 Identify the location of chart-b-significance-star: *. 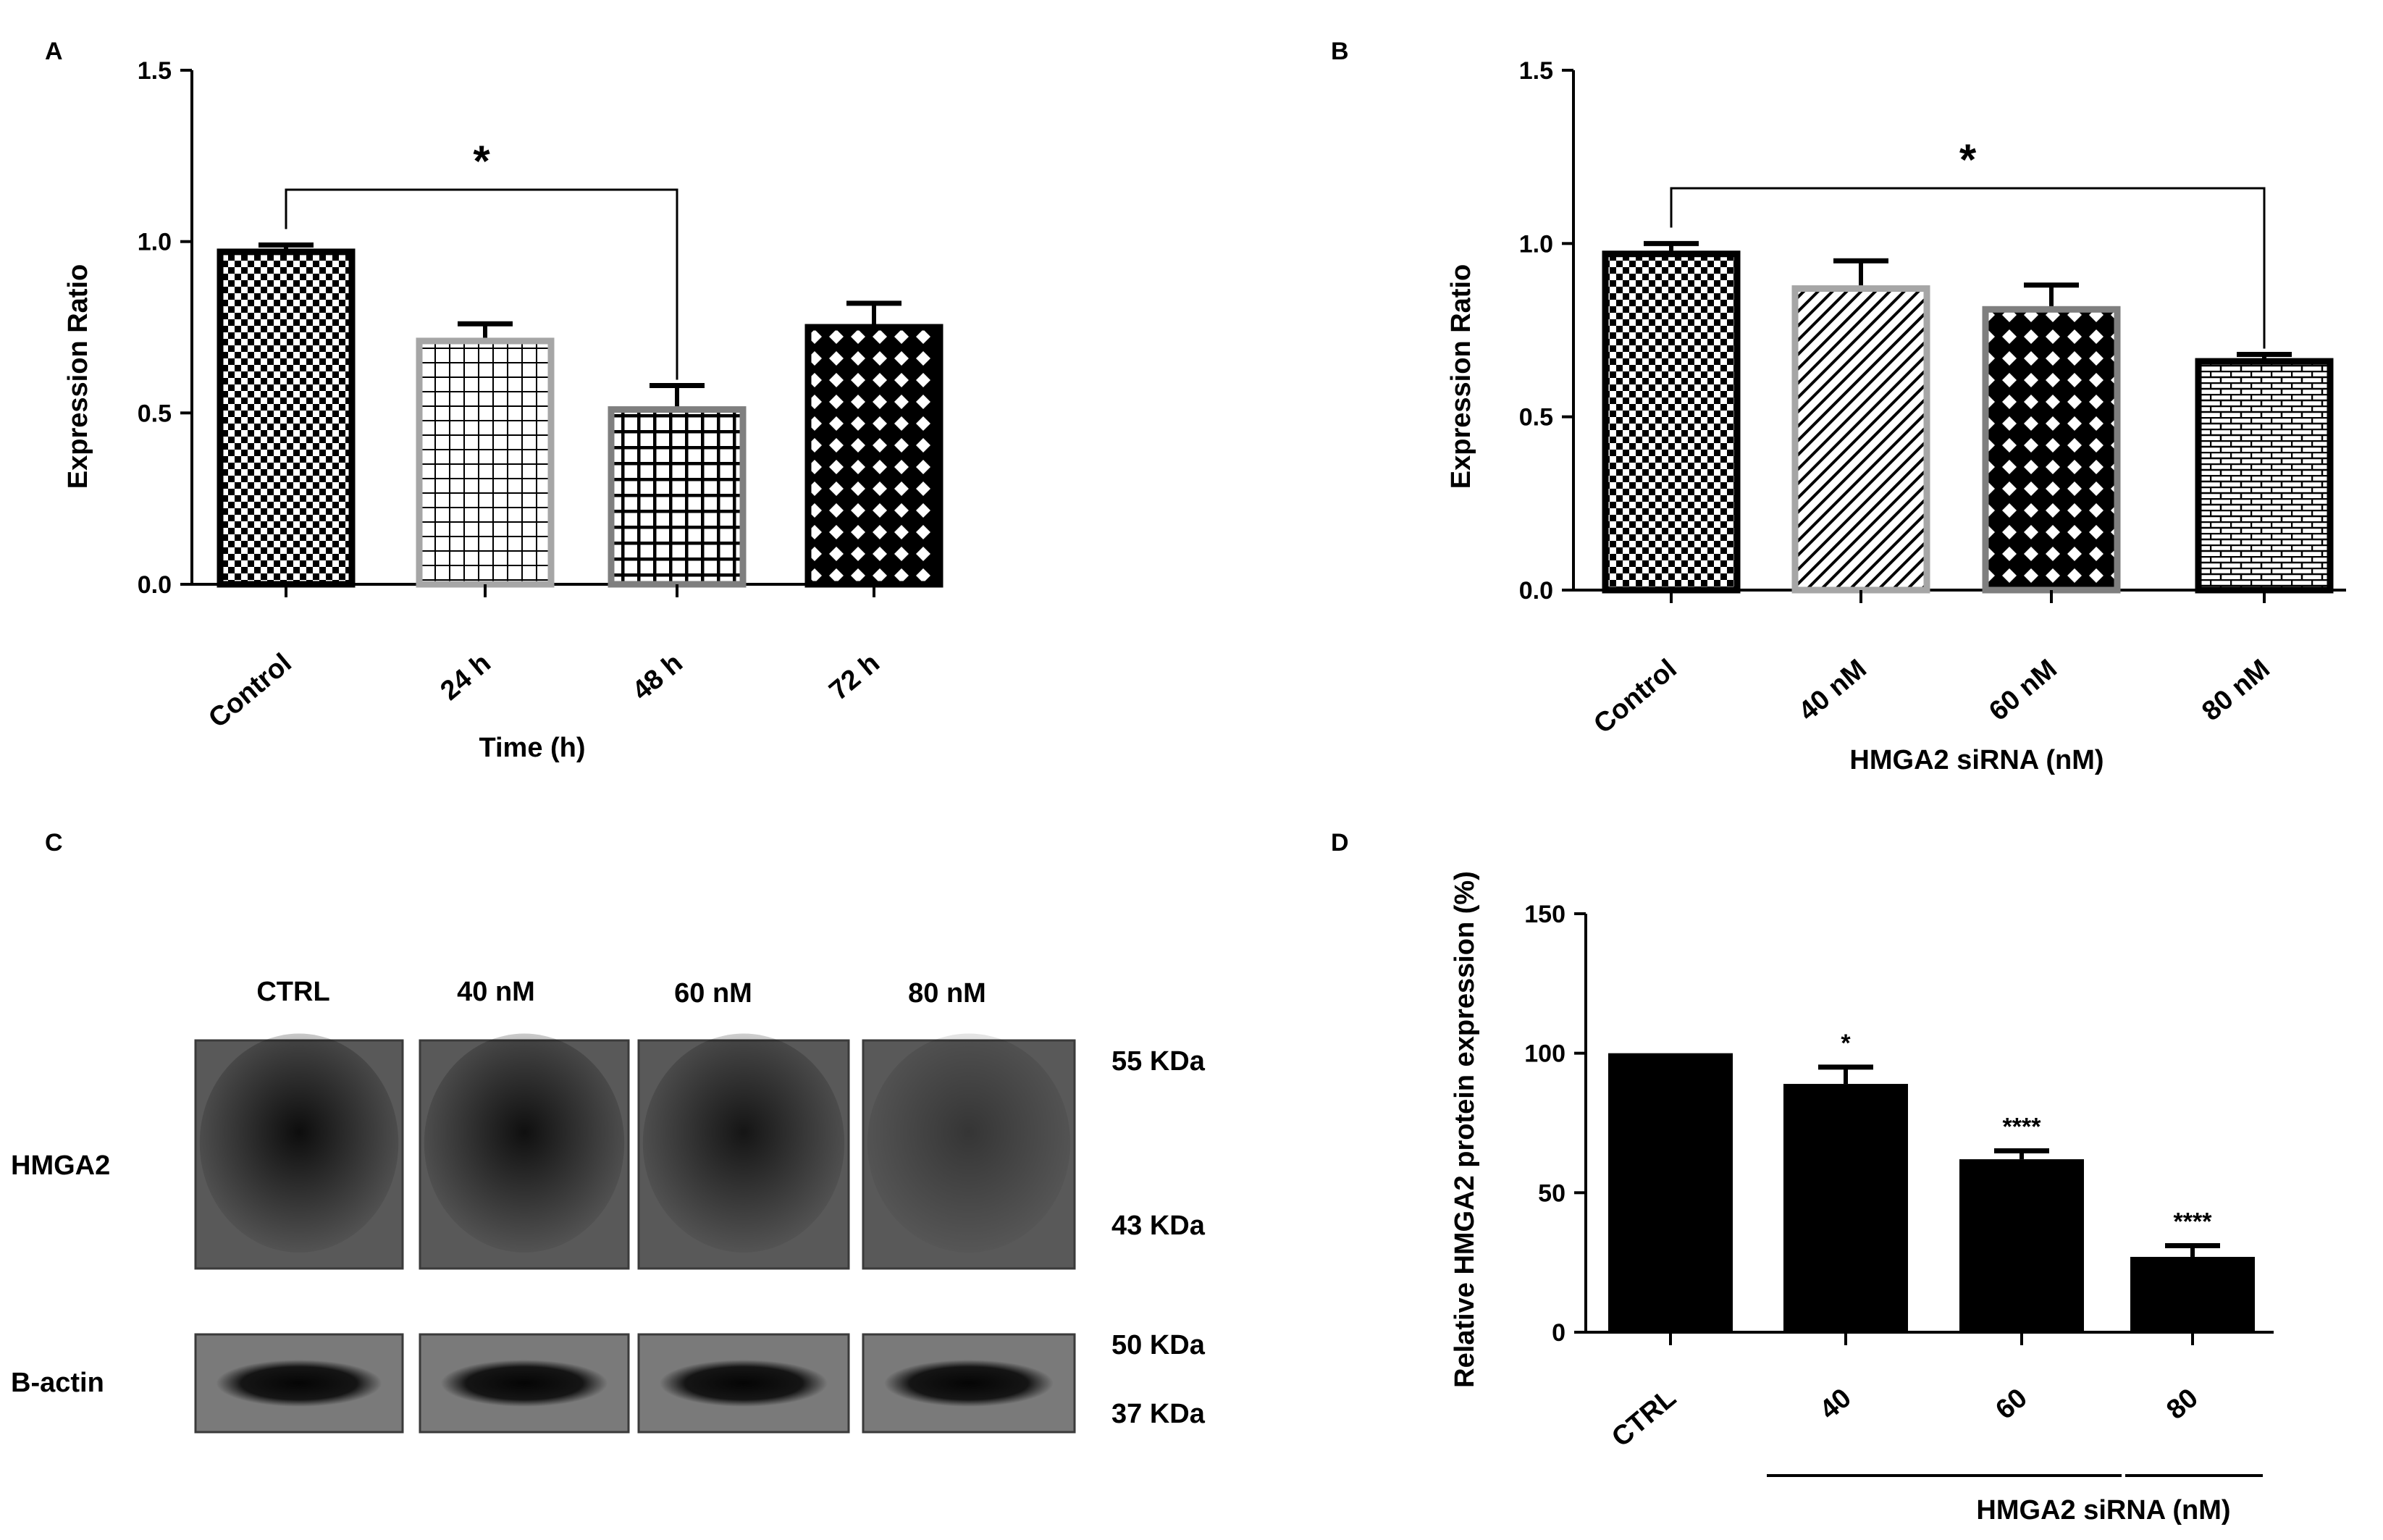
(1968, 159).